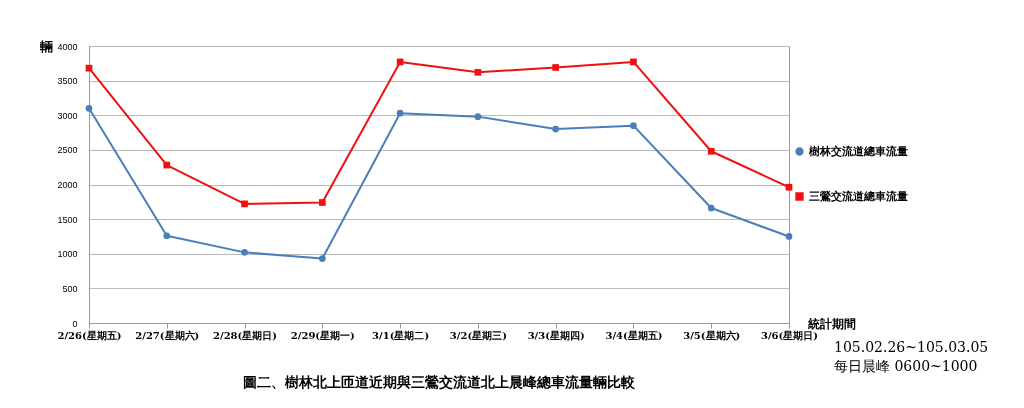 Image resolution: width=1024 pixels, height=408 pixels. What do you see at coordinates (45, 46) in the screenshot?
I see `y-axis-title: 輛` at bounding box center [45, 46].